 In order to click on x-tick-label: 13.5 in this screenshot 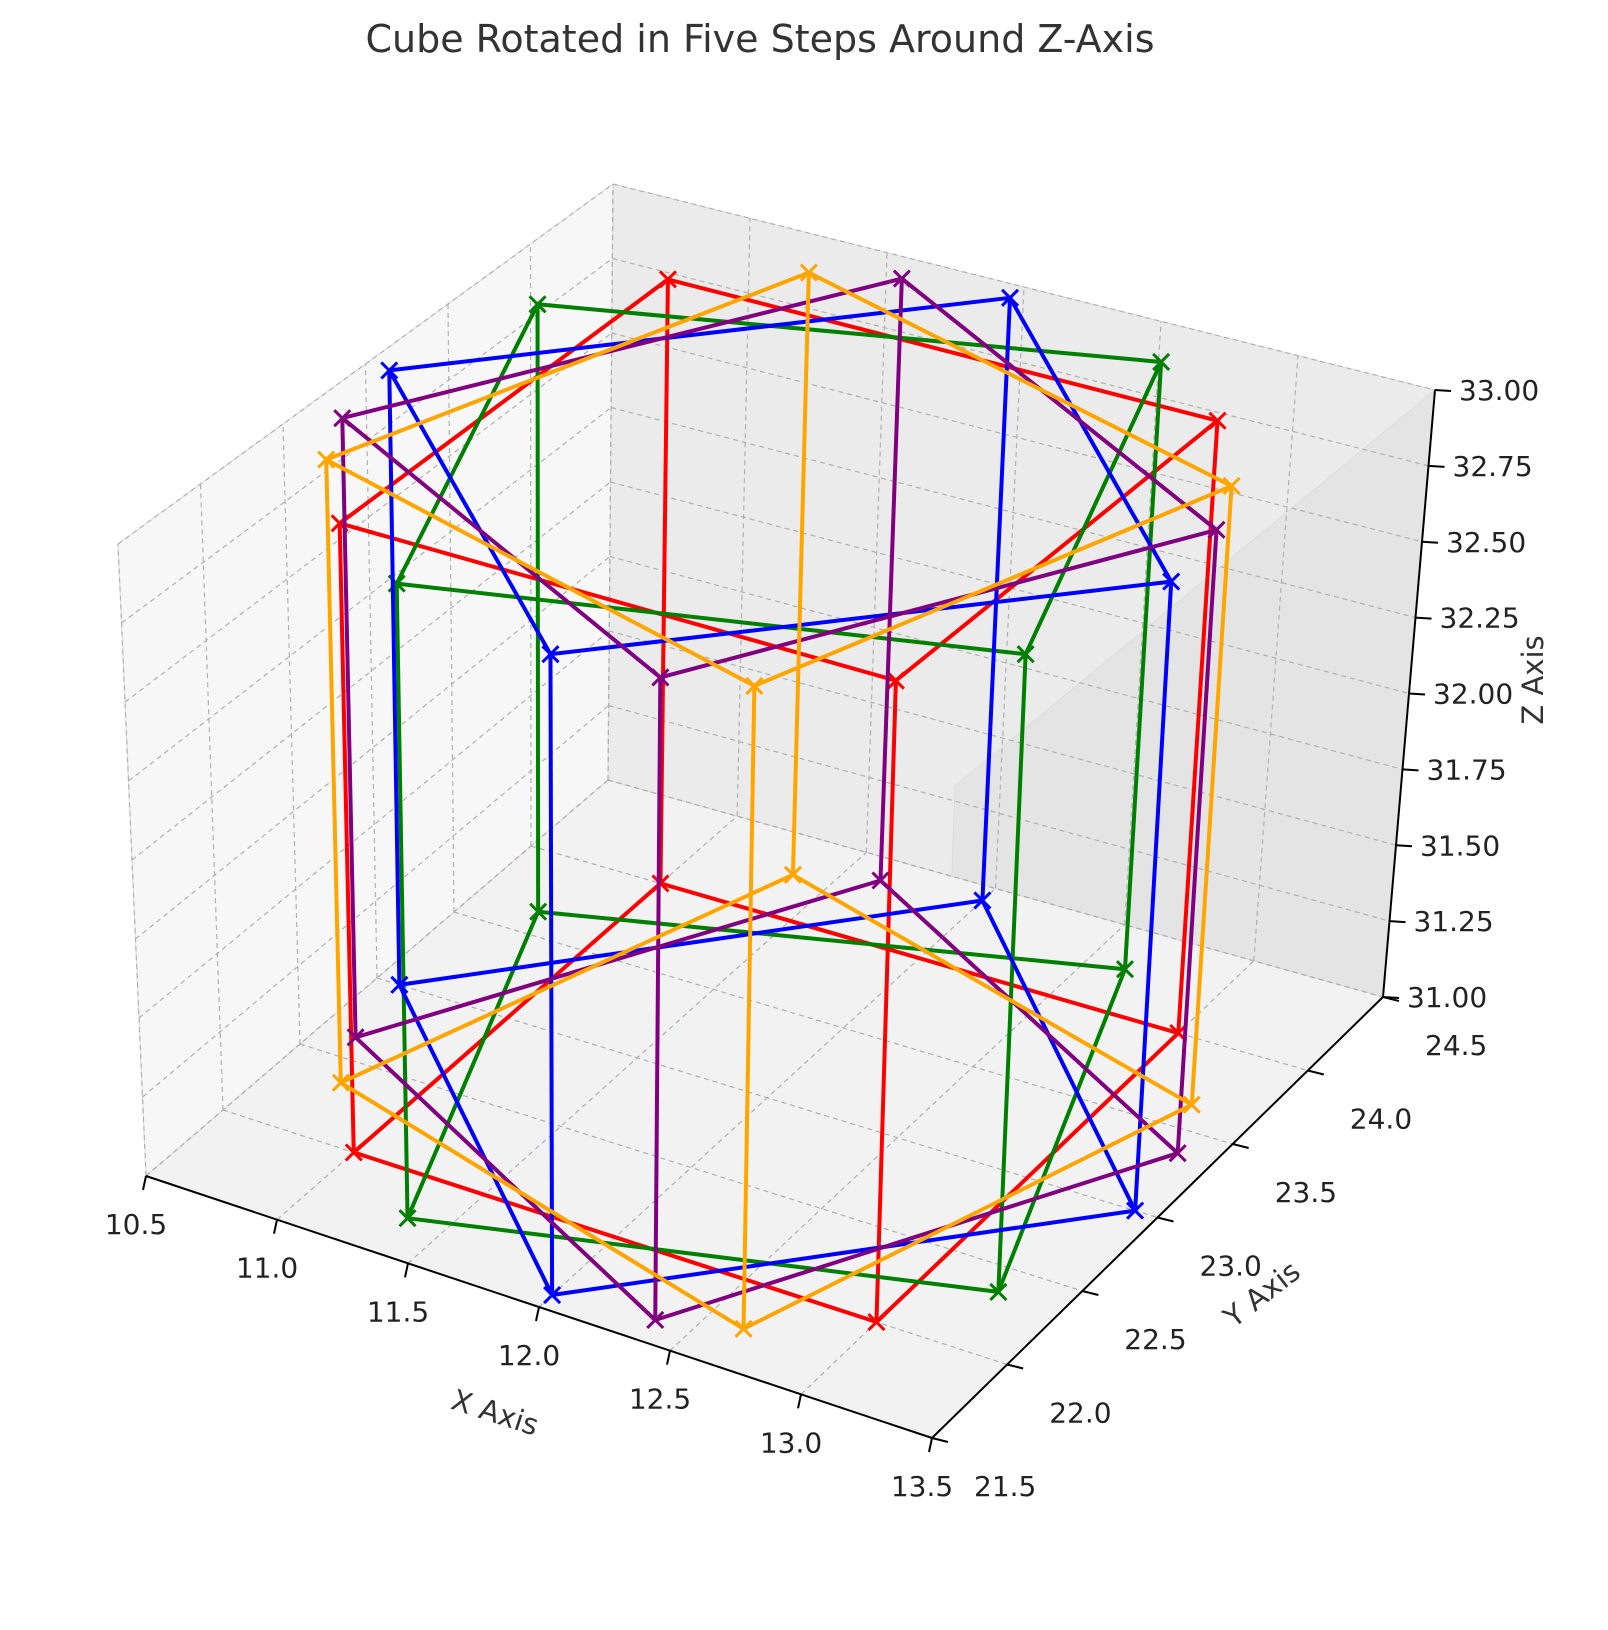, I will do `click(922, 1486)`.